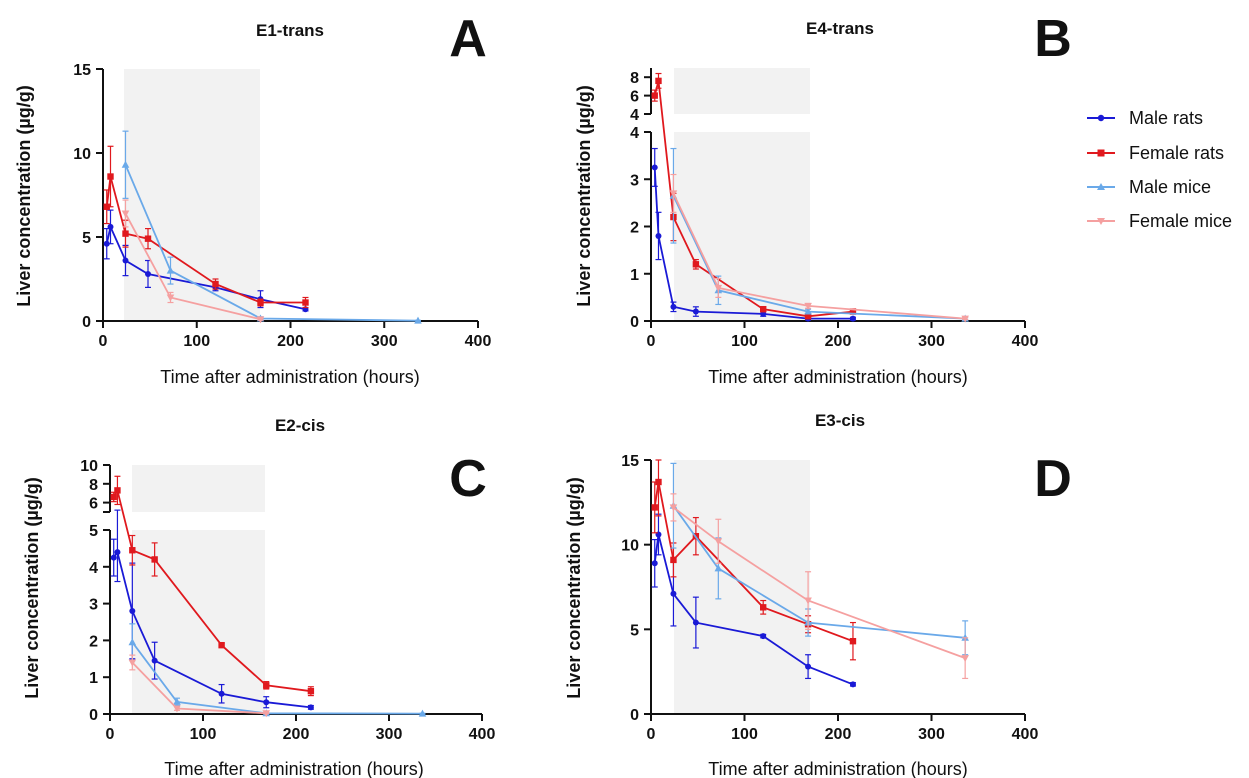  What do you see at coordinates (931, 734) in the screenshot?
I see `panel-d-x-tick-label-300: 300` at bounding box center [931, 734].